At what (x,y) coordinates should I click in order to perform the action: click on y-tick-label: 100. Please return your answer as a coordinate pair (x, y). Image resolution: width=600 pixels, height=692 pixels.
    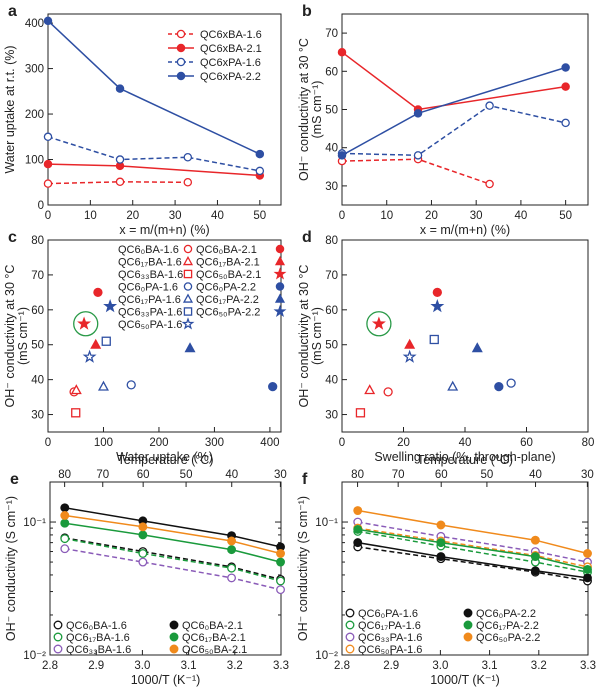
    Looking at the image, I should click on (34, 161).